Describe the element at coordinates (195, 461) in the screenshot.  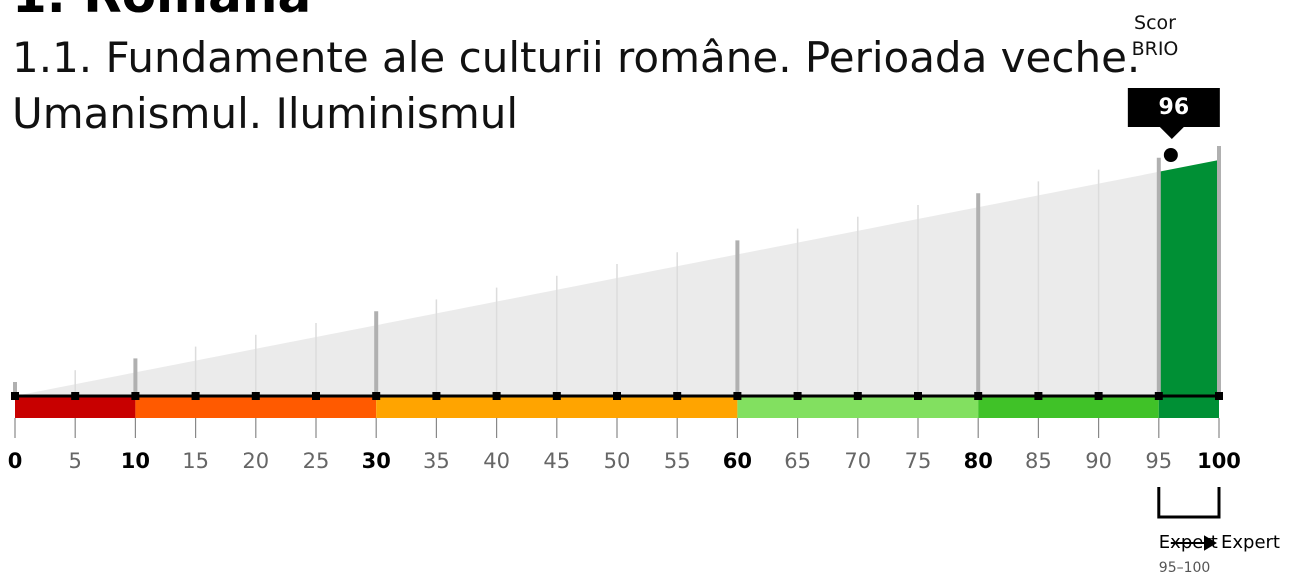
I see `x-tick-label: 15` at that location.